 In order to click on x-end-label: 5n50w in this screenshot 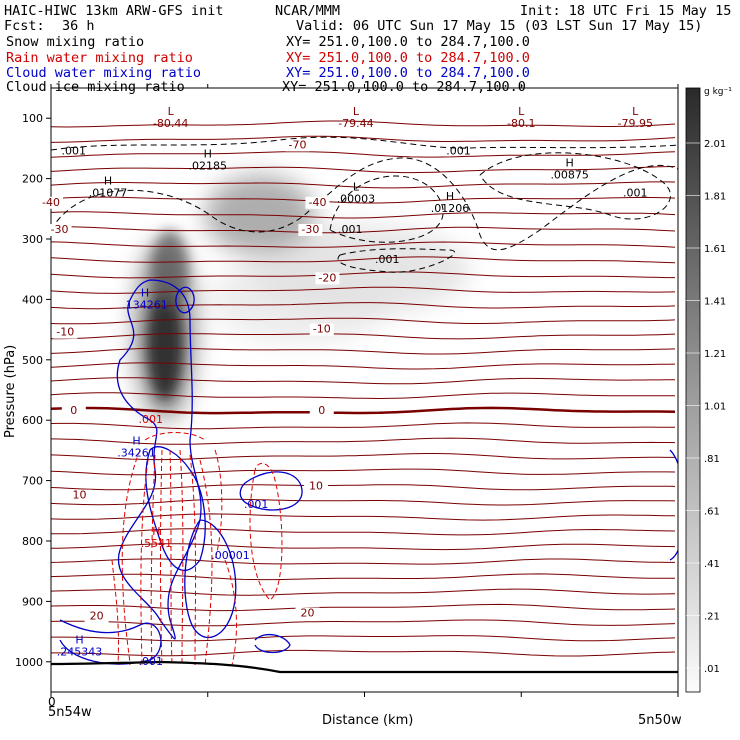, I will do `click(660, 720)`.